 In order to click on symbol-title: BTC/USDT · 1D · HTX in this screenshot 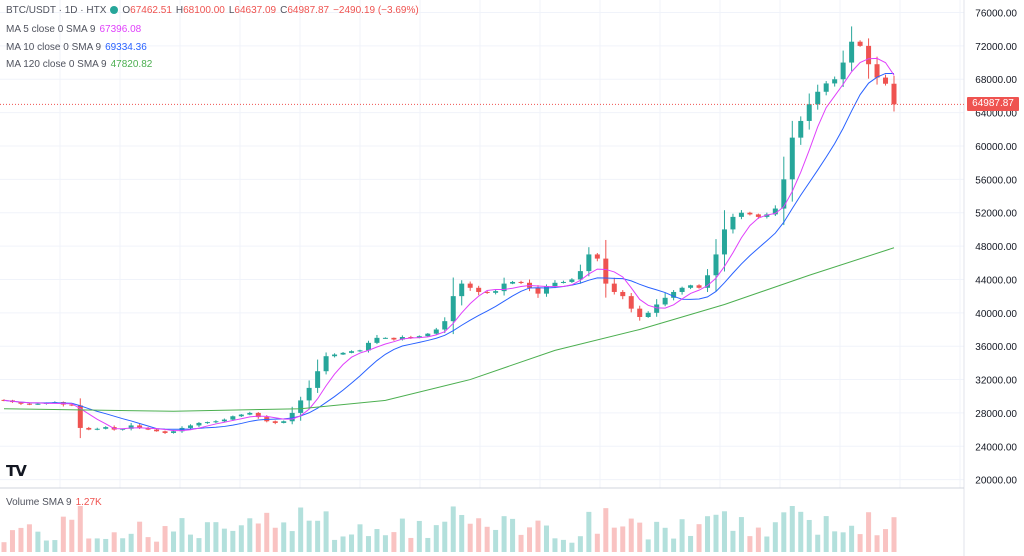, I will do `click(56, 10)`.